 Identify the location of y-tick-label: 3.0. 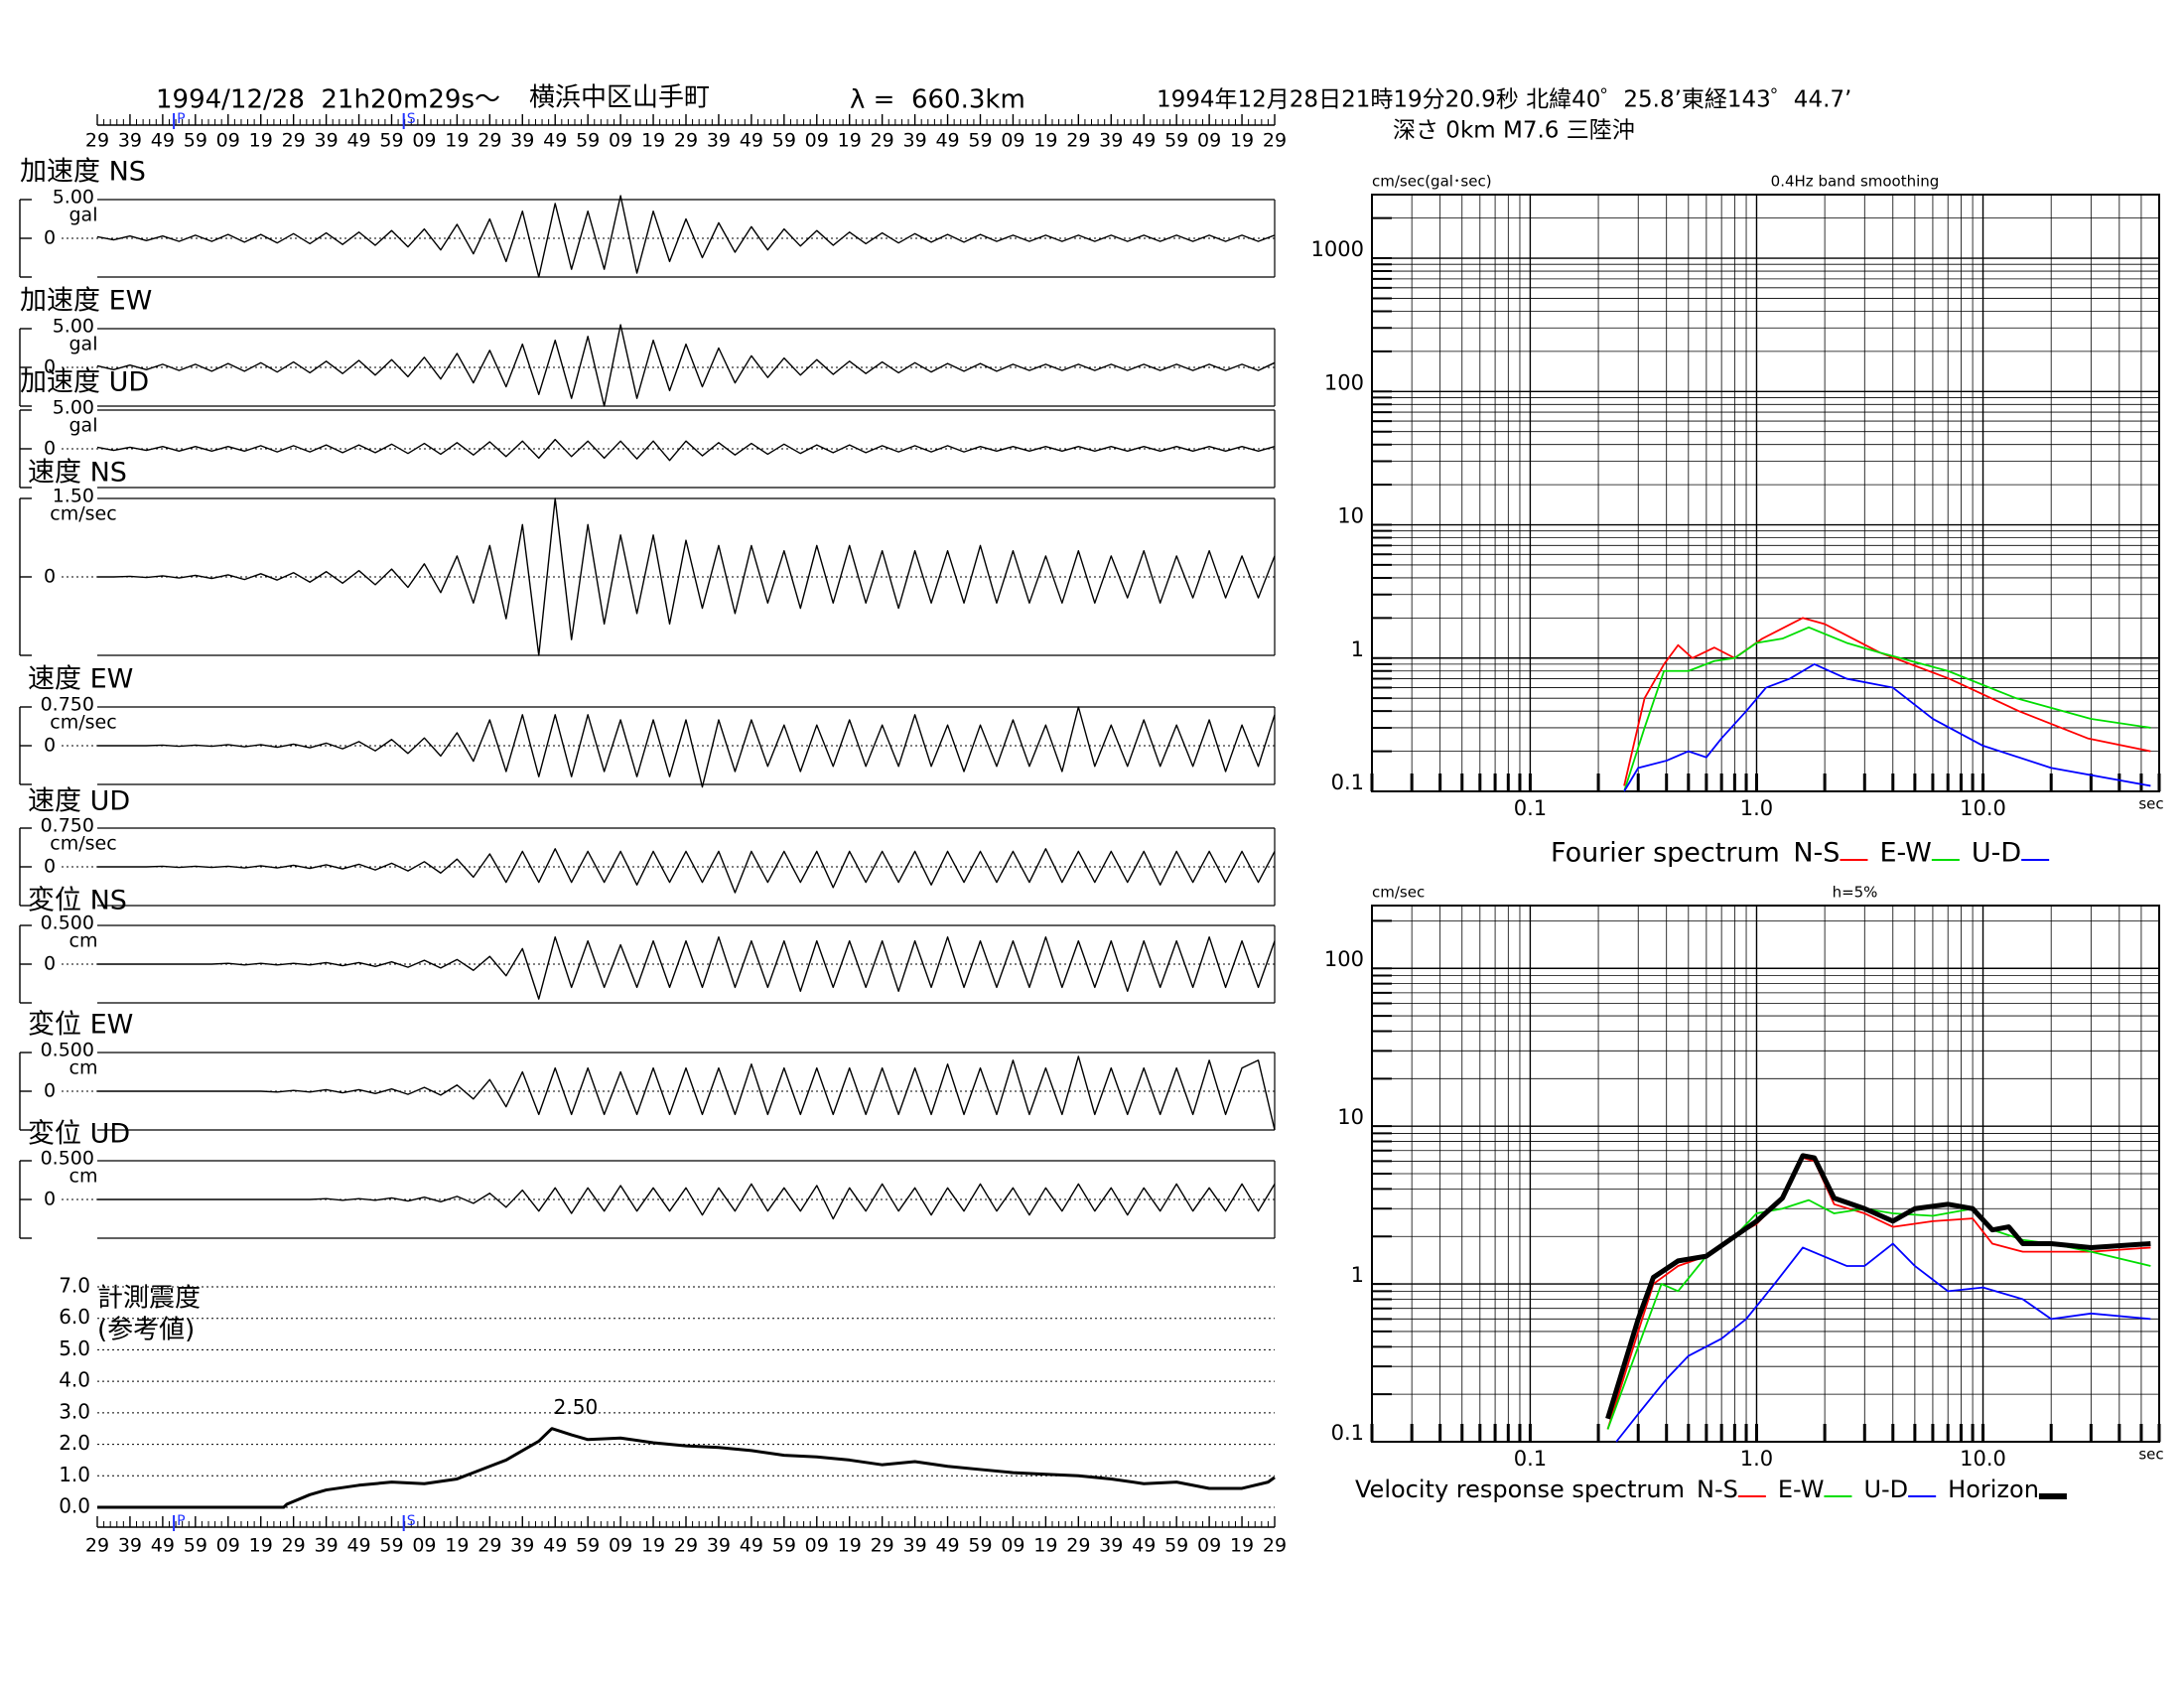
(74, 1411).